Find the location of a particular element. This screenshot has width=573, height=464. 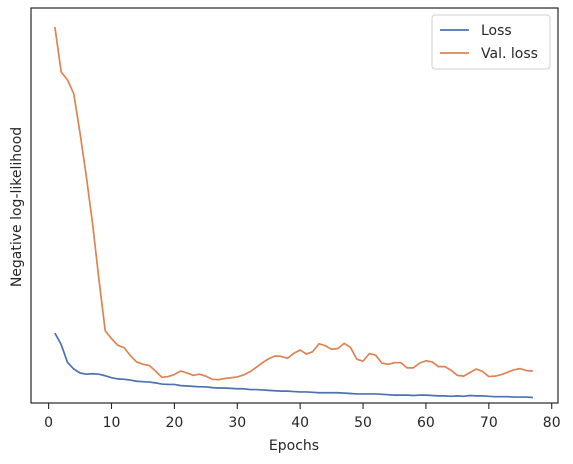

x-tick-label: 50 is located at coordinates (363, 423).